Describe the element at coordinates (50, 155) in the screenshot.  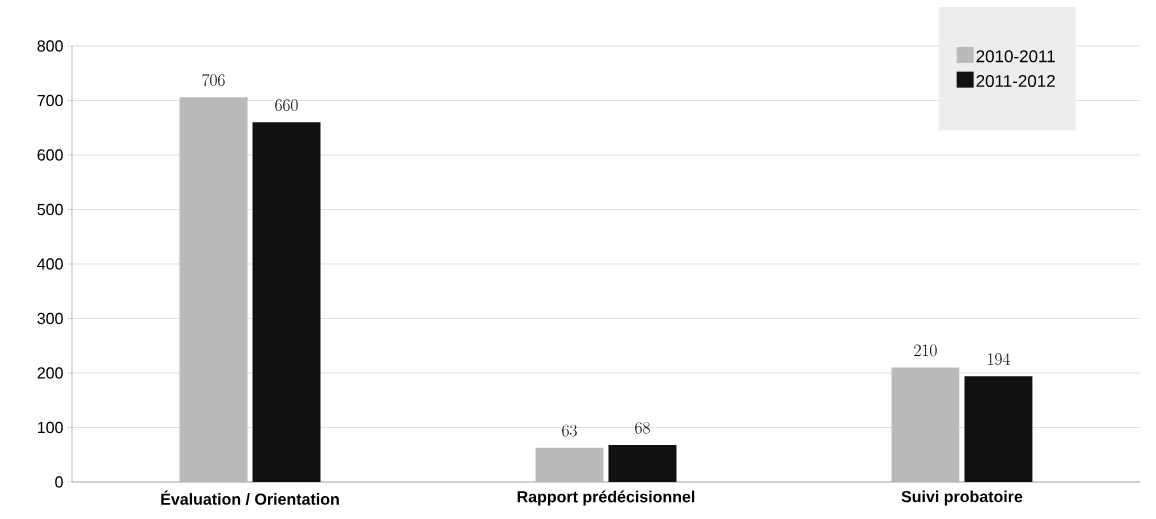
I see `y-tick-label: 600` at that location.